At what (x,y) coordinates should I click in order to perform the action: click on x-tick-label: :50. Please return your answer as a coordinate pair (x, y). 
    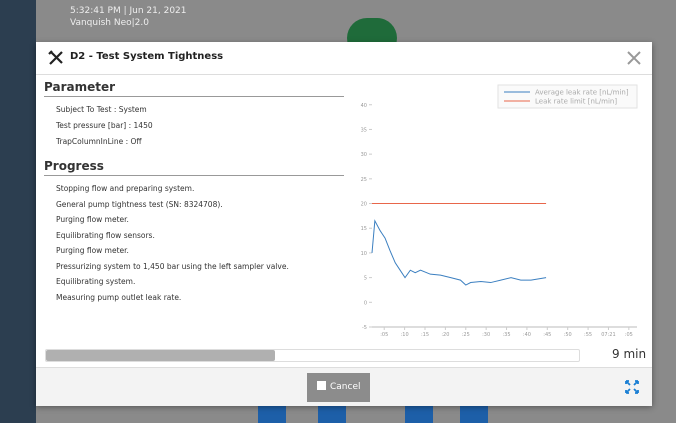
    Looking at the image, I should click on (568, 335).